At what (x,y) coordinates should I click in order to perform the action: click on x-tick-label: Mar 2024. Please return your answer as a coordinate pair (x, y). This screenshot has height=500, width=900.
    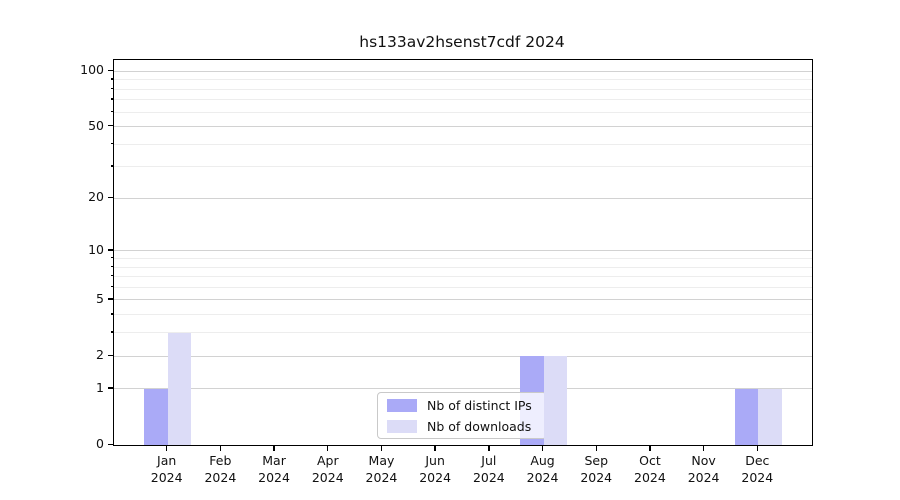
    Looking at the image, I should click on (274, 469).